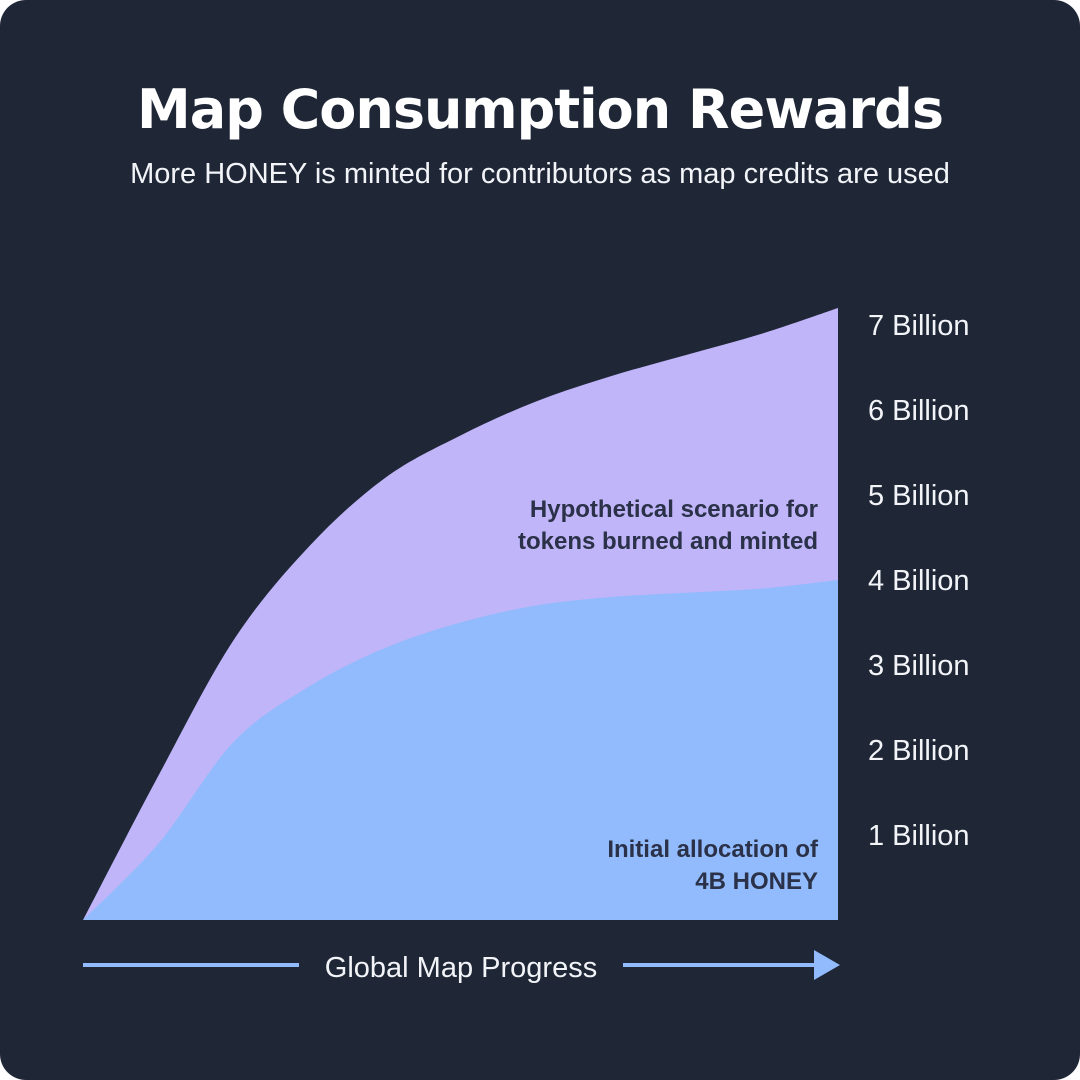 This screenshot has height=1080, width=1080. I want to click on y-tick-label: 7 Billion, so click(919, 326).